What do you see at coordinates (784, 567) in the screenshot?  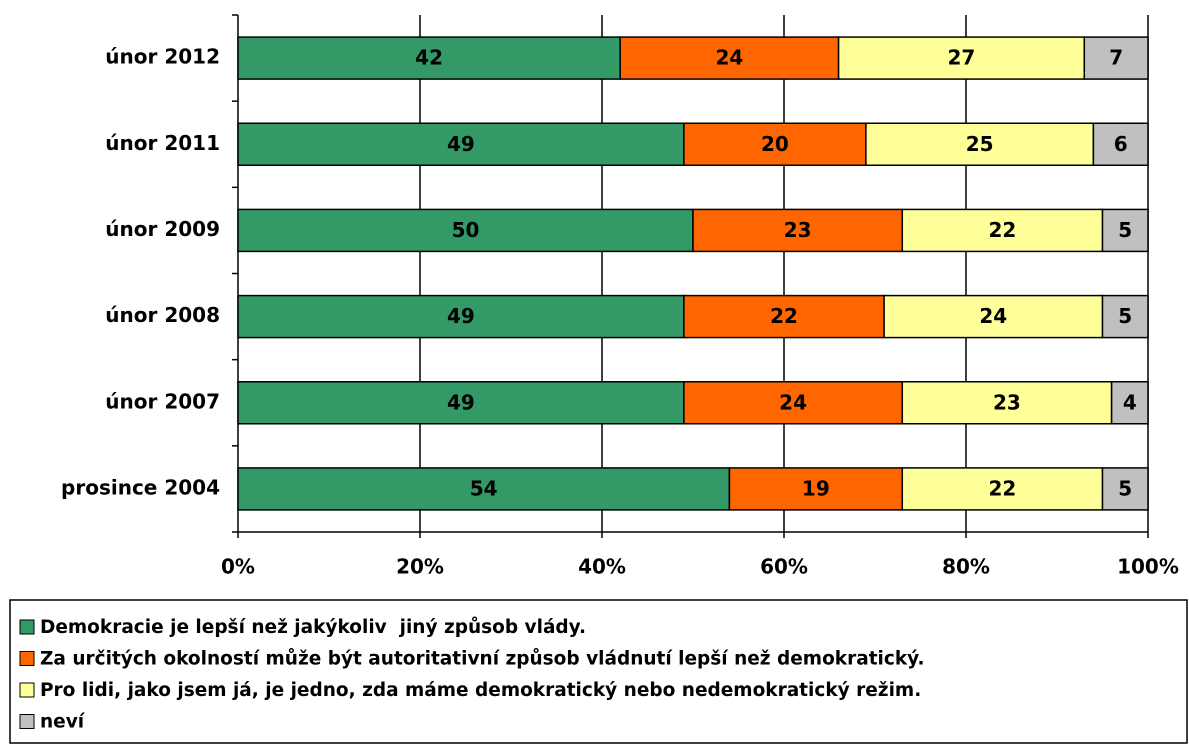 I see `x-tick-label: 60%` at bounding box center [784, 567].